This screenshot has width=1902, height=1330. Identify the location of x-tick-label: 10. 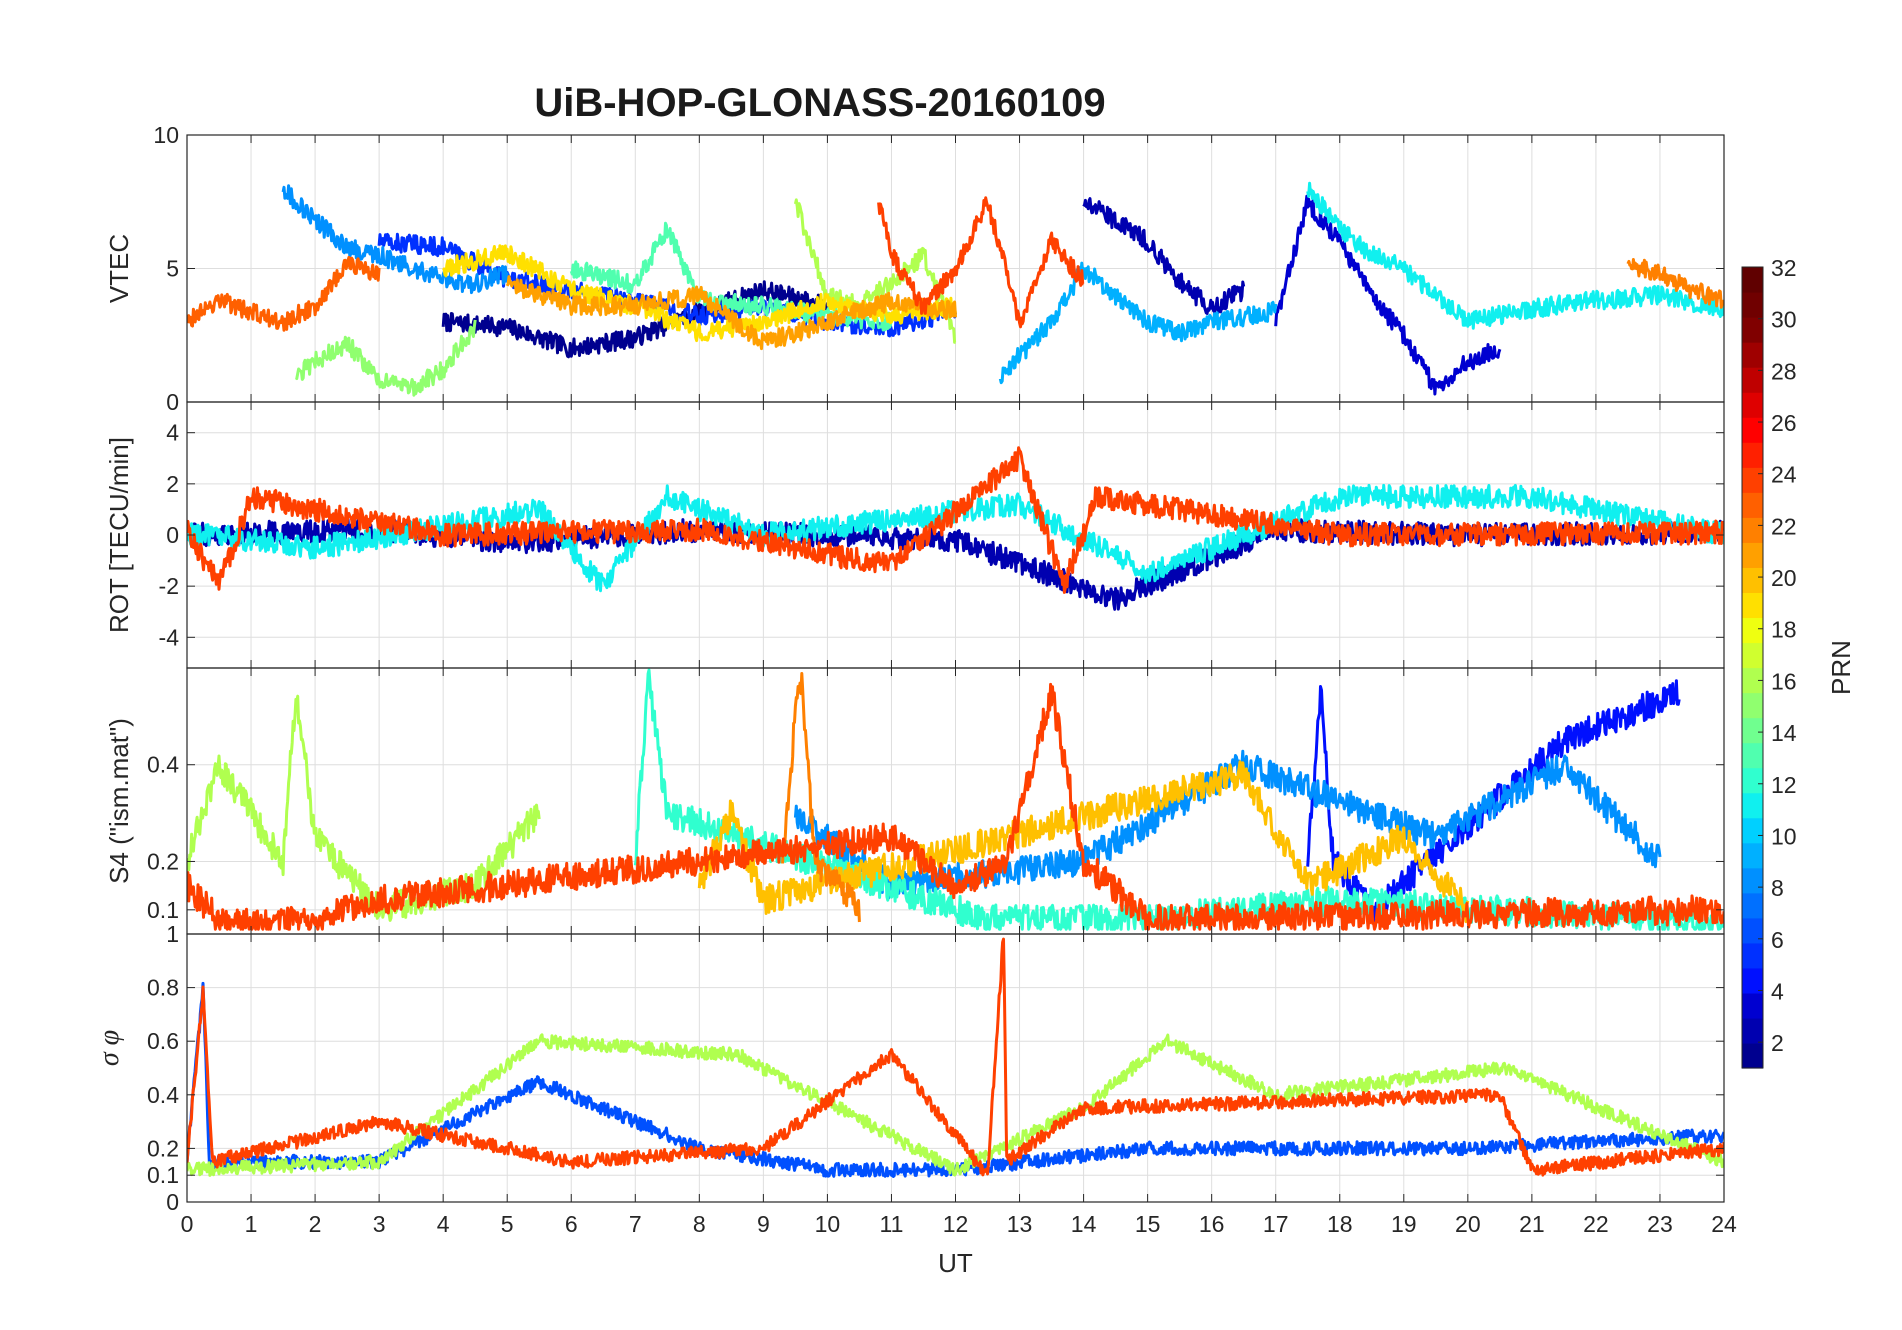
(828, 1224).